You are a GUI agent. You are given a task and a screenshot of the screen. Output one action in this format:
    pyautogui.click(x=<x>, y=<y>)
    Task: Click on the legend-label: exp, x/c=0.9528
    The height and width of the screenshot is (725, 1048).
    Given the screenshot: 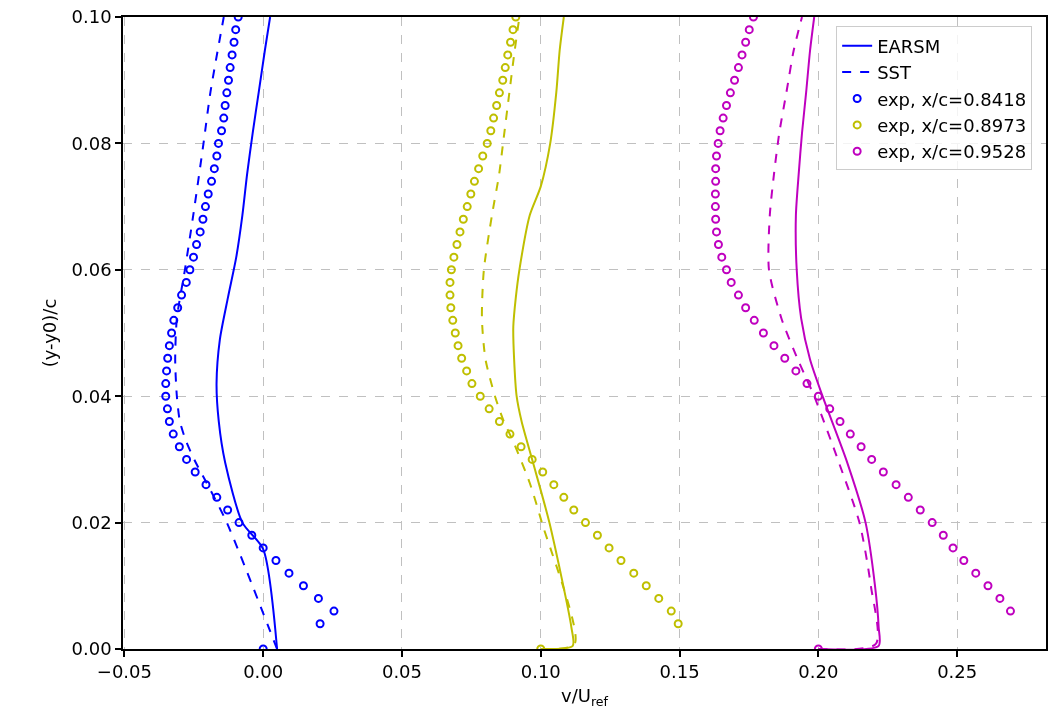 What is the action you would take?
    pyautogui.click(x=952, y=152)
    